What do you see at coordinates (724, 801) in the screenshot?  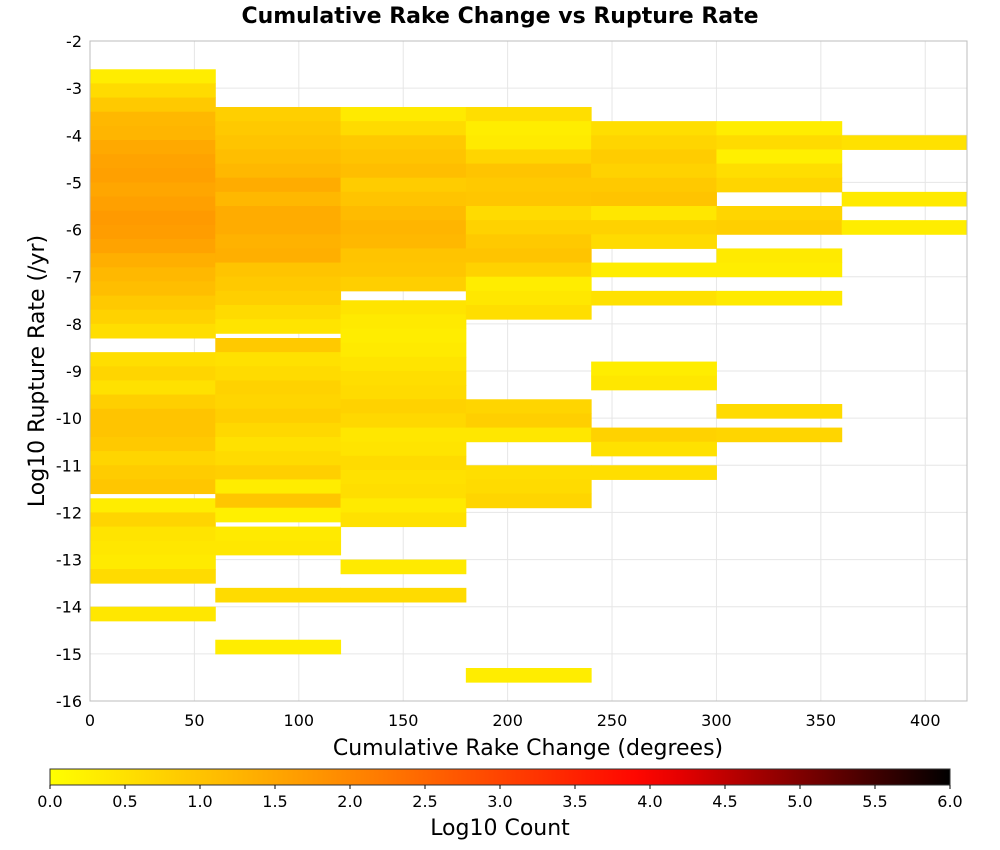 I see `colorbar-tick-label: 4.5` at bounding box center [724, 801].